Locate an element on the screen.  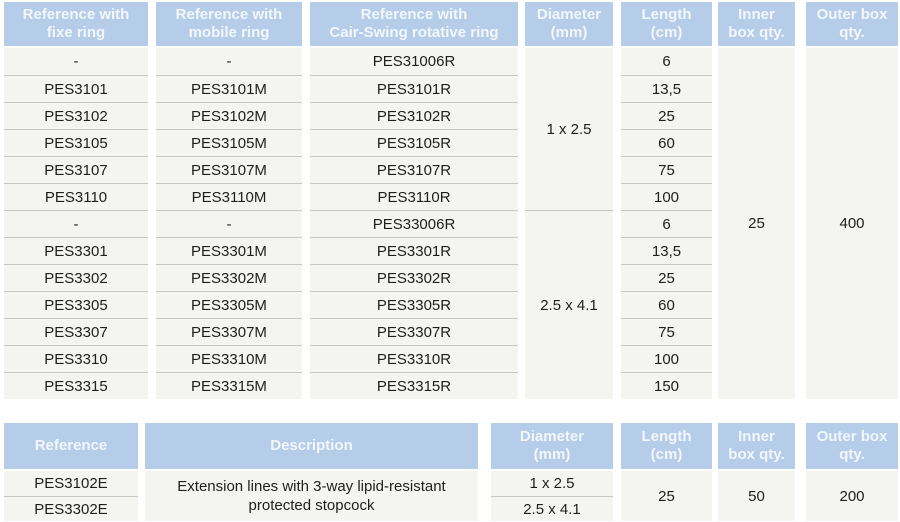
table-cell: 1 x 2.5 is located at coordinates (552, 483).